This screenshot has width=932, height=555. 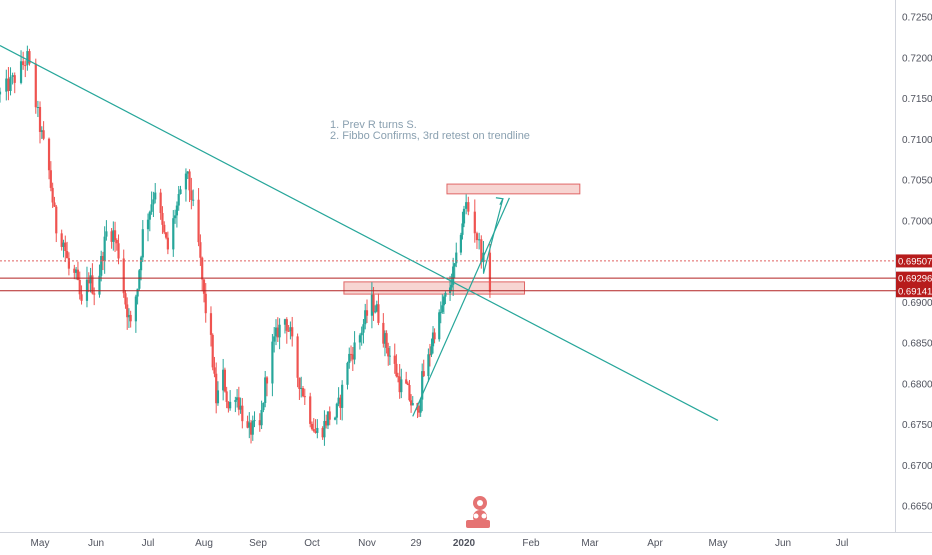 I want to click on y-tick-label: 0.66500, so click(x=917, y=507).